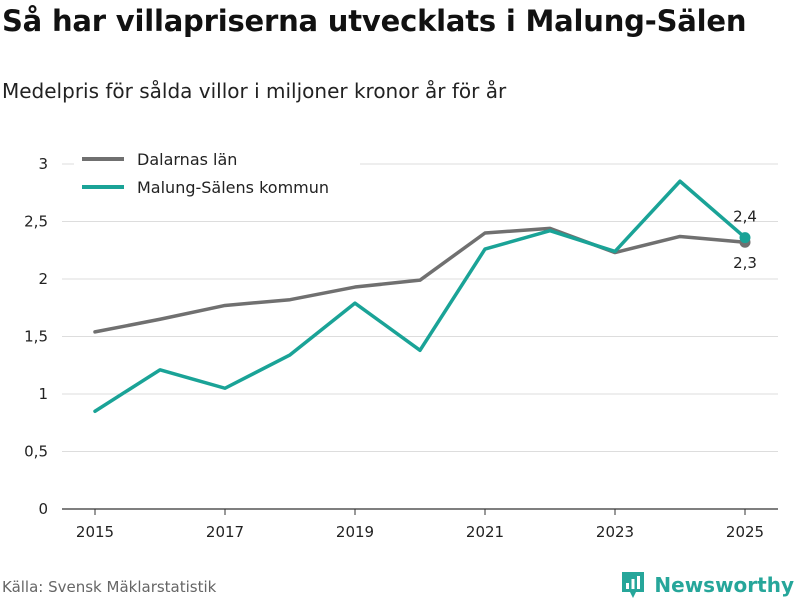  Describe the element at coordinates (745, 217) in the screenshot. I see `series-end-label-1: 2,4` at that location.